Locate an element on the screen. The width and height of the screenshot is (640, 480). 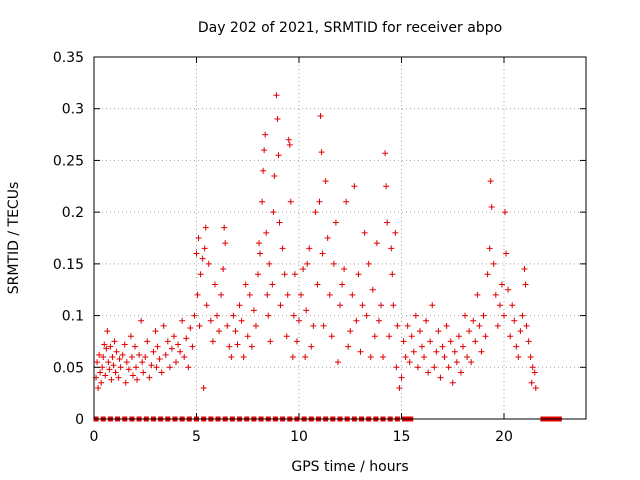
y-tick-label: 0.3 is located at coordinates (73, 110).